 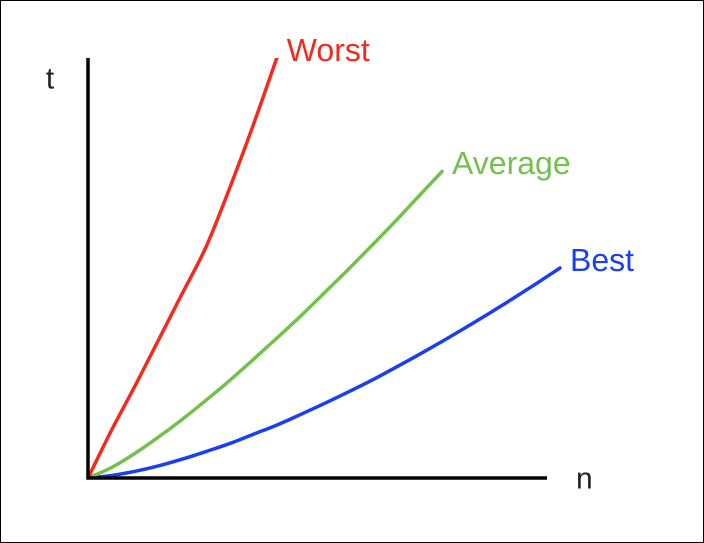 What do you see at coordinates (584, 479) in the screenshot?
I see `x-axis-title: n` at bounding box center [584, 479].